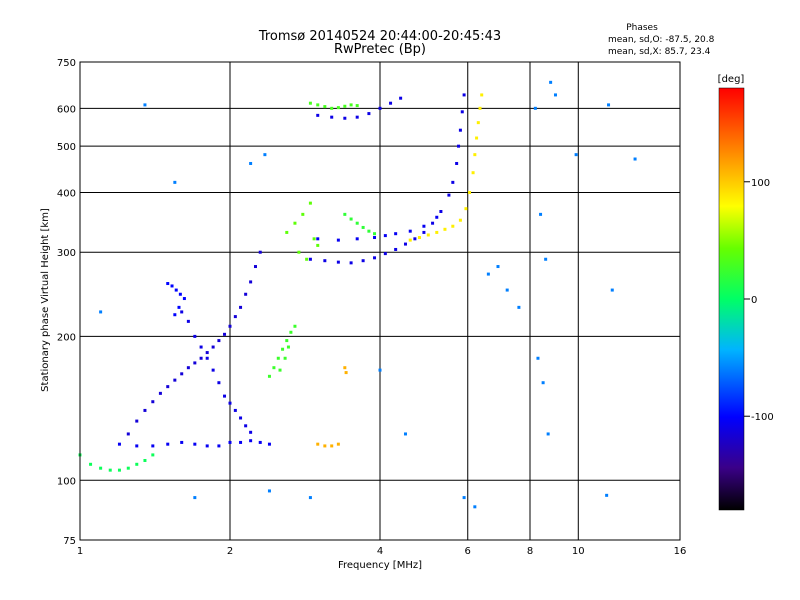 This screenshot has width=800, height=600. Describe the element at coordinates (659, 52) in the screenshot. I see `phases-x-stats: mean, sd,X: 85.7, 23.4` at that location.